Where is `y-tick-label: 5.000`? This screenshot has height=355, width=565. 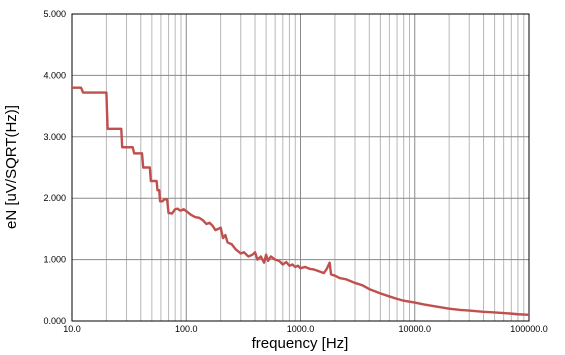
y-tick-label: 5.000 is located at coordinates (54, 14).